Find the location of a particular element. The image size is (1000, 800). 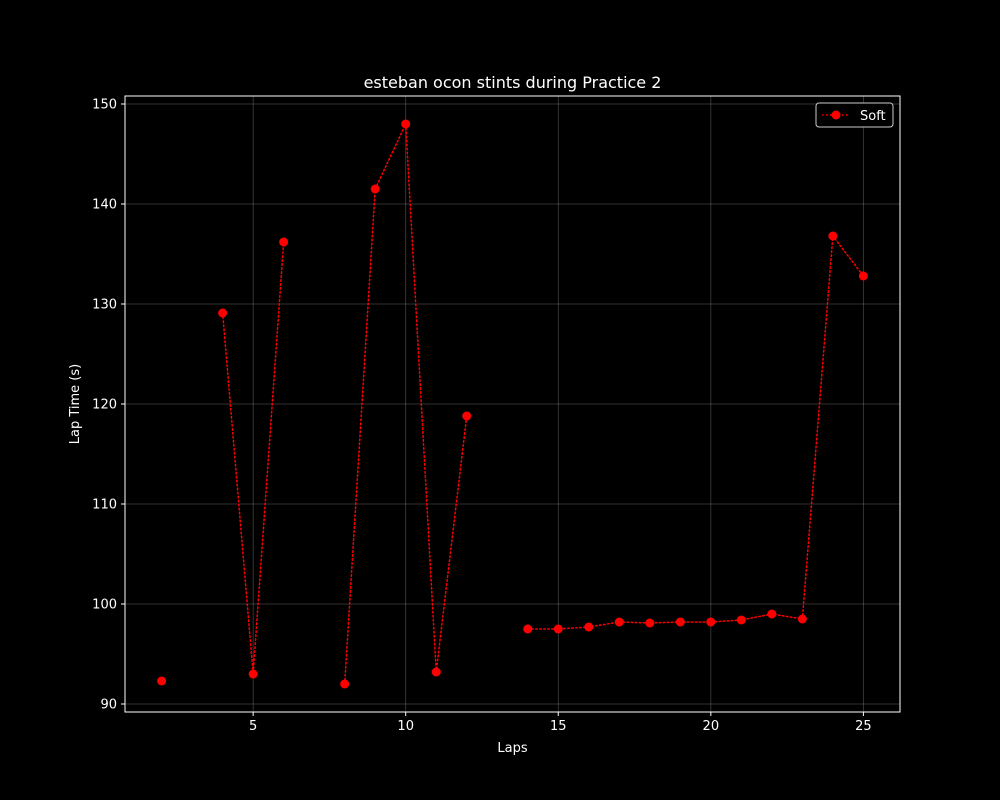

chart-title: esteban ocon stints during Practice 2 is located at coordinates (513, 82).